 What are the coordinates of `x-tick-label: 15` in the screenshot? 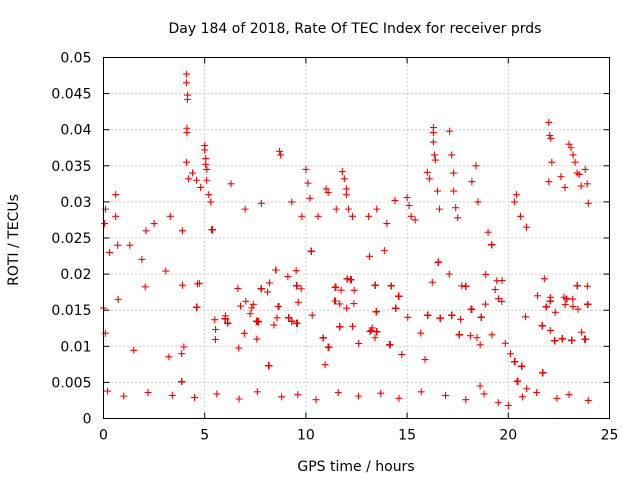 It's located at (407, 436).